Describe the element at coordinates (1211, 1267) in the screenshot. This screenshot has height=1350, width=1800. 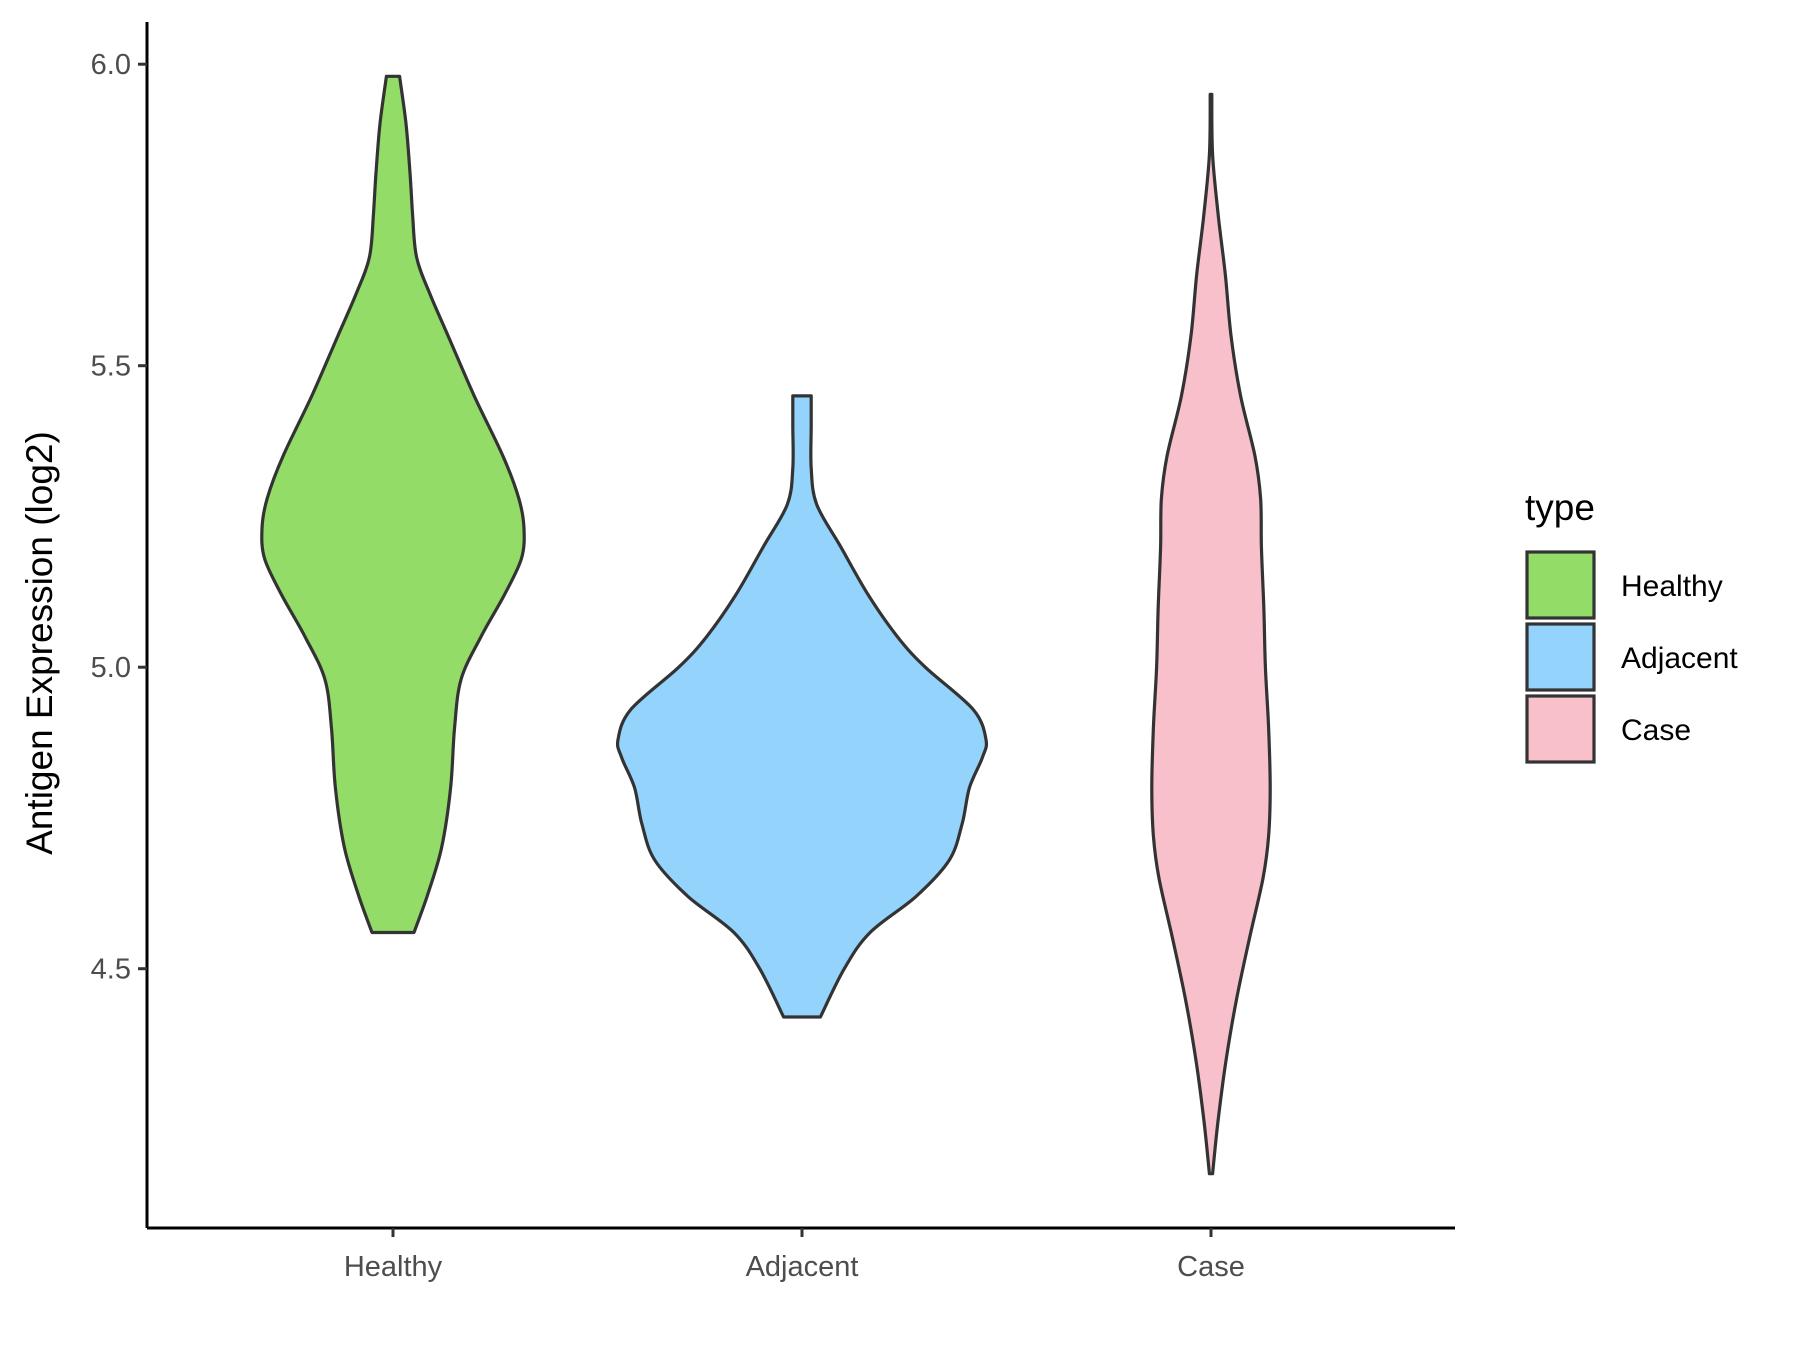
I see `x-tick-label: Case` at that location.